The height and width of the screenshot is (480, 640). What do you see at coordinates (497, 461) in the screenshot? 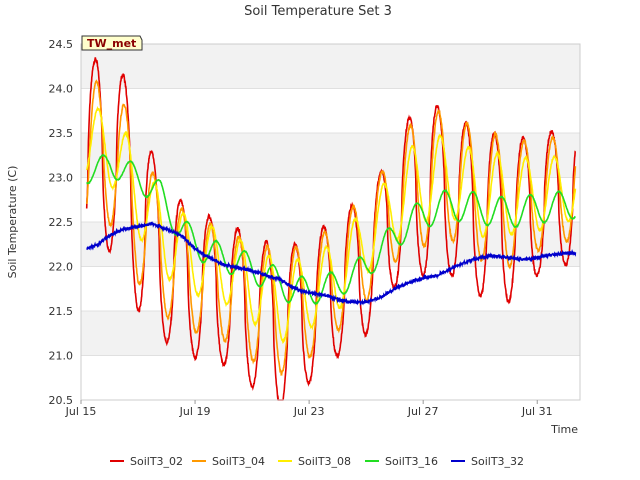
I see `legend-label: SoilT3_32` at bounding box center [497, 461].